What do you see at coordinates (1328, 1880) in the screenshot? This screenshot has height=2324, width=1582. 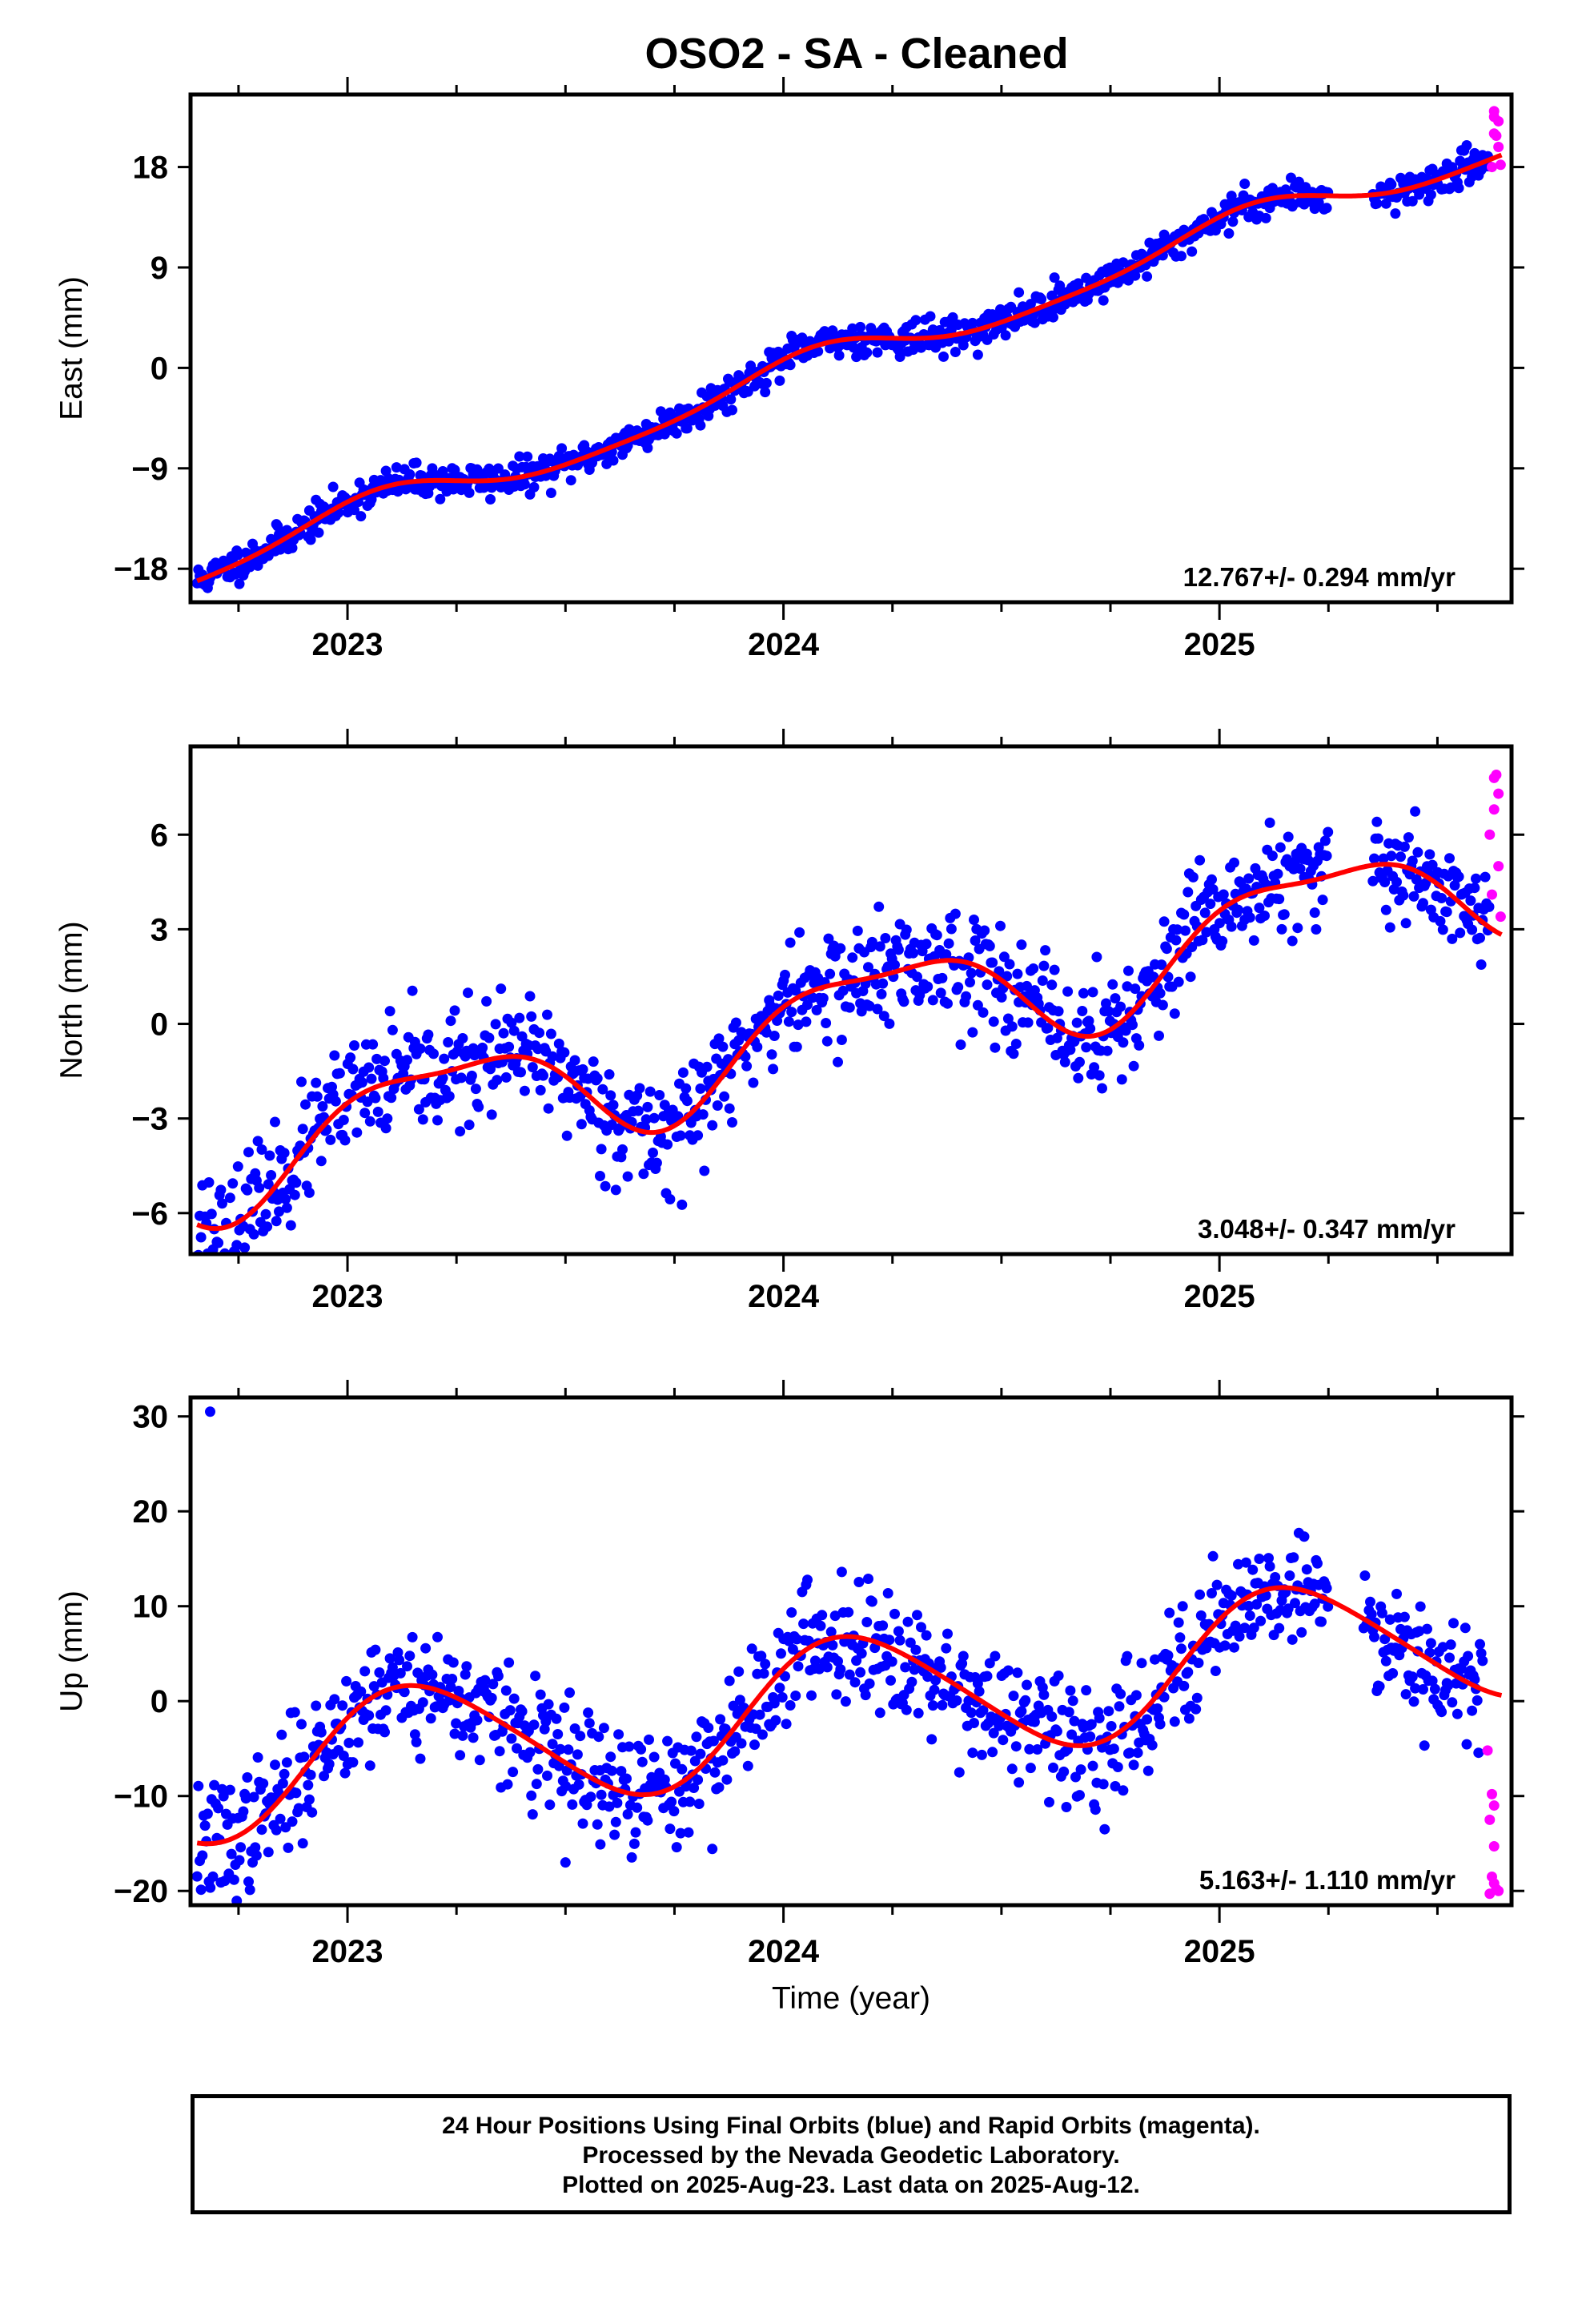 I see `velocity-label: 5.163+/- 1.110 mm/yr` at bounding box center [1328, 1880].